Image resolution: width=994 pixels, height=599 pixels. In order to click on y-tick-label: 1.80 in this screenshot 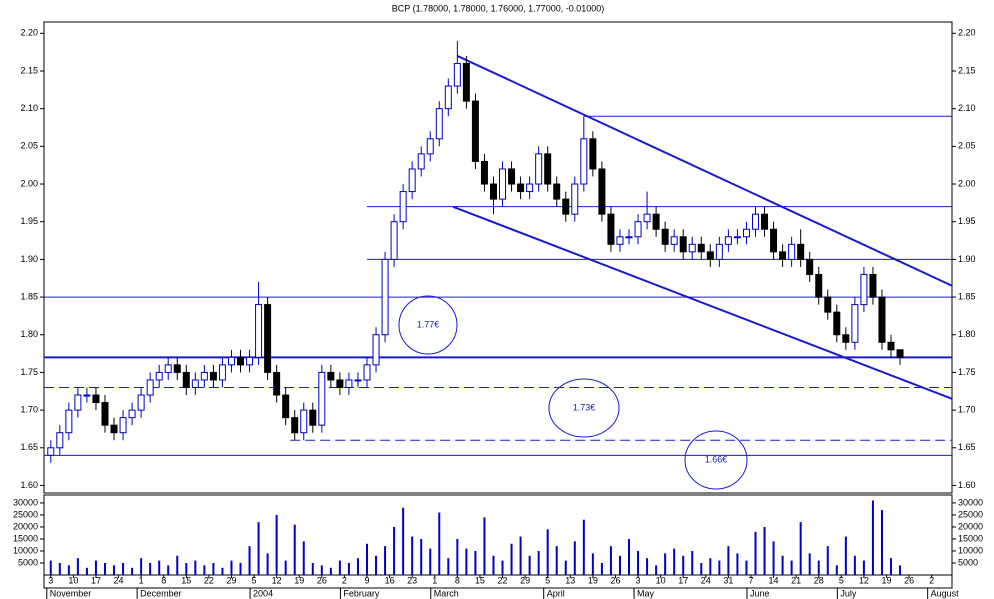, I will do `click(967, 334)`.